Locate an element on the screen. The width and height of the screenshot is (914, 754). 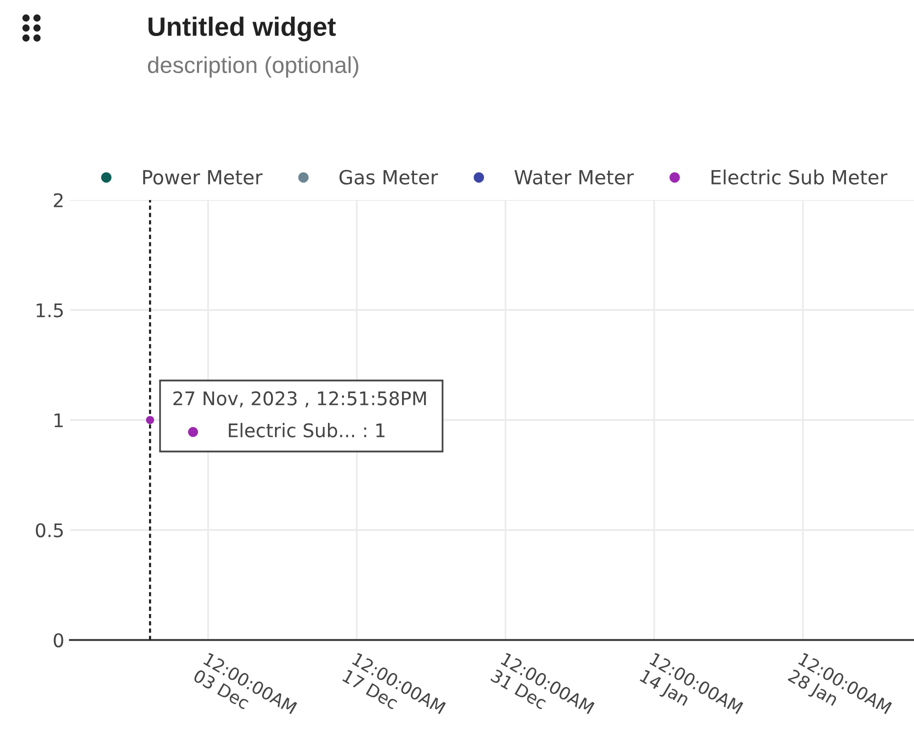
legend-label: Power Meter is located at coordinates (203, 177).